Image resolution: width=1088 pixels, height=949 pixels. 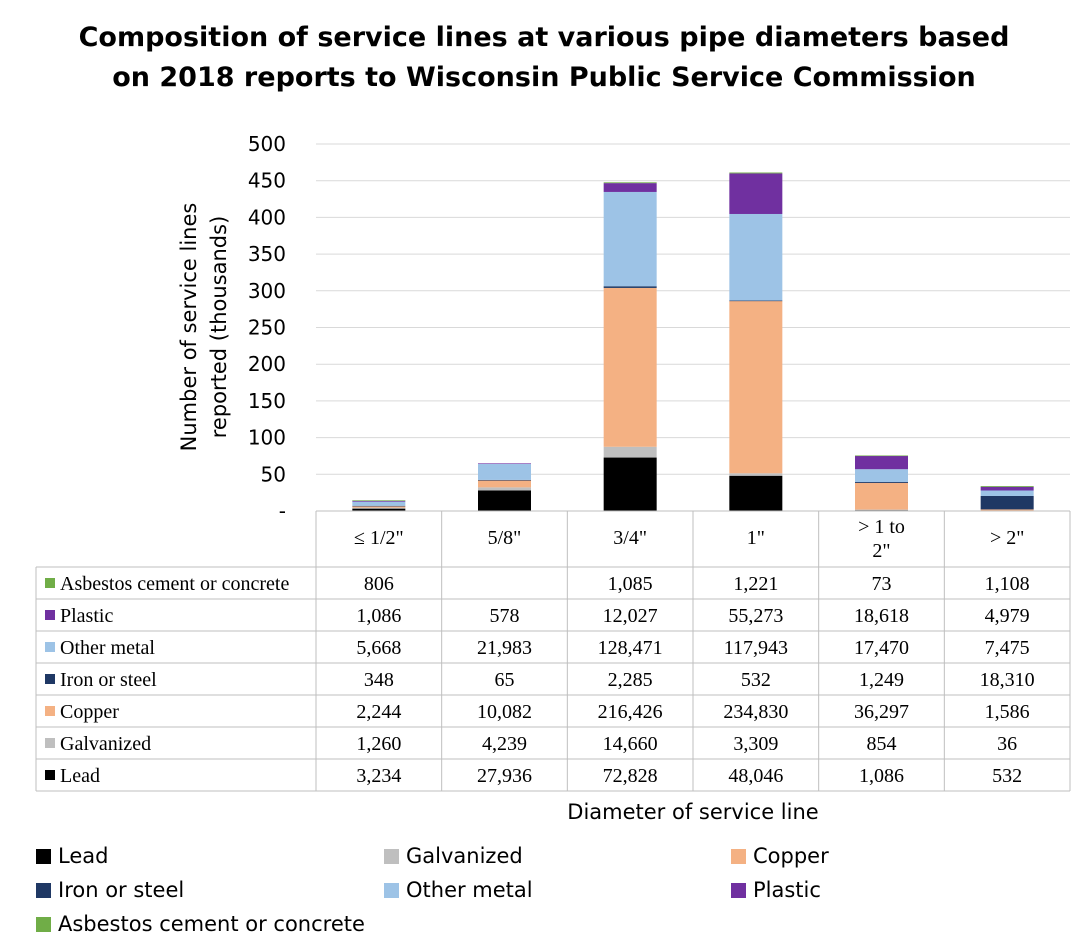 What do you see at coordinates (755, 744) in the screenshot?
I see `table-cell-value: 3,309` at bounding box center [755, 744].